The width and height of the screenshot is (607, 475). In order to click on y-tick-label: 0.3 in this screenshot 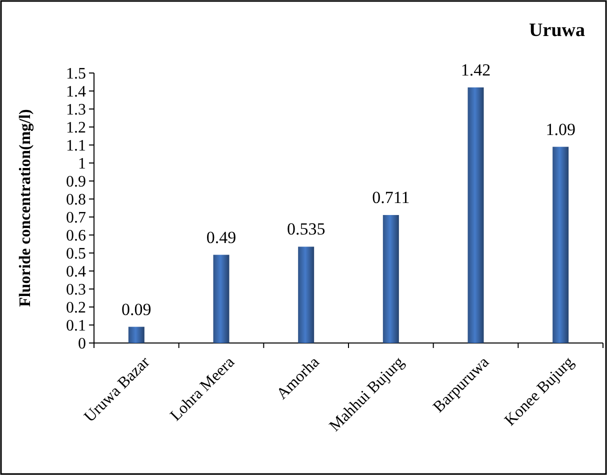, I will do `click(76, 290)`.